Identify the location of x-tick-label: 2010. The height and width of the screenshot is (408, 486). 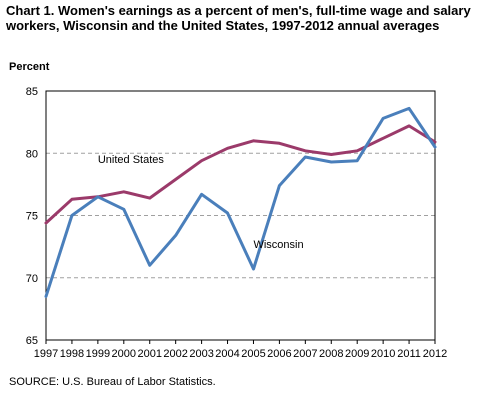
(383, 354).